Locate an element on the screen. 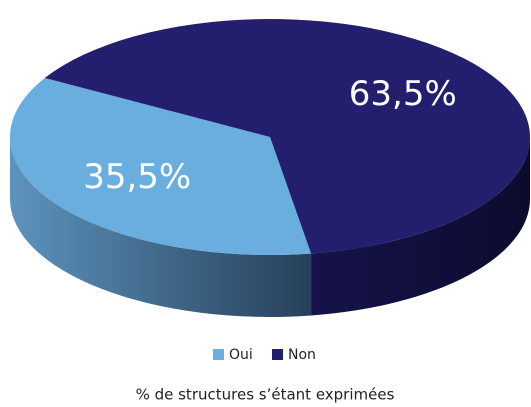  data-label: 35,5% is located at coordinates (137, 177).